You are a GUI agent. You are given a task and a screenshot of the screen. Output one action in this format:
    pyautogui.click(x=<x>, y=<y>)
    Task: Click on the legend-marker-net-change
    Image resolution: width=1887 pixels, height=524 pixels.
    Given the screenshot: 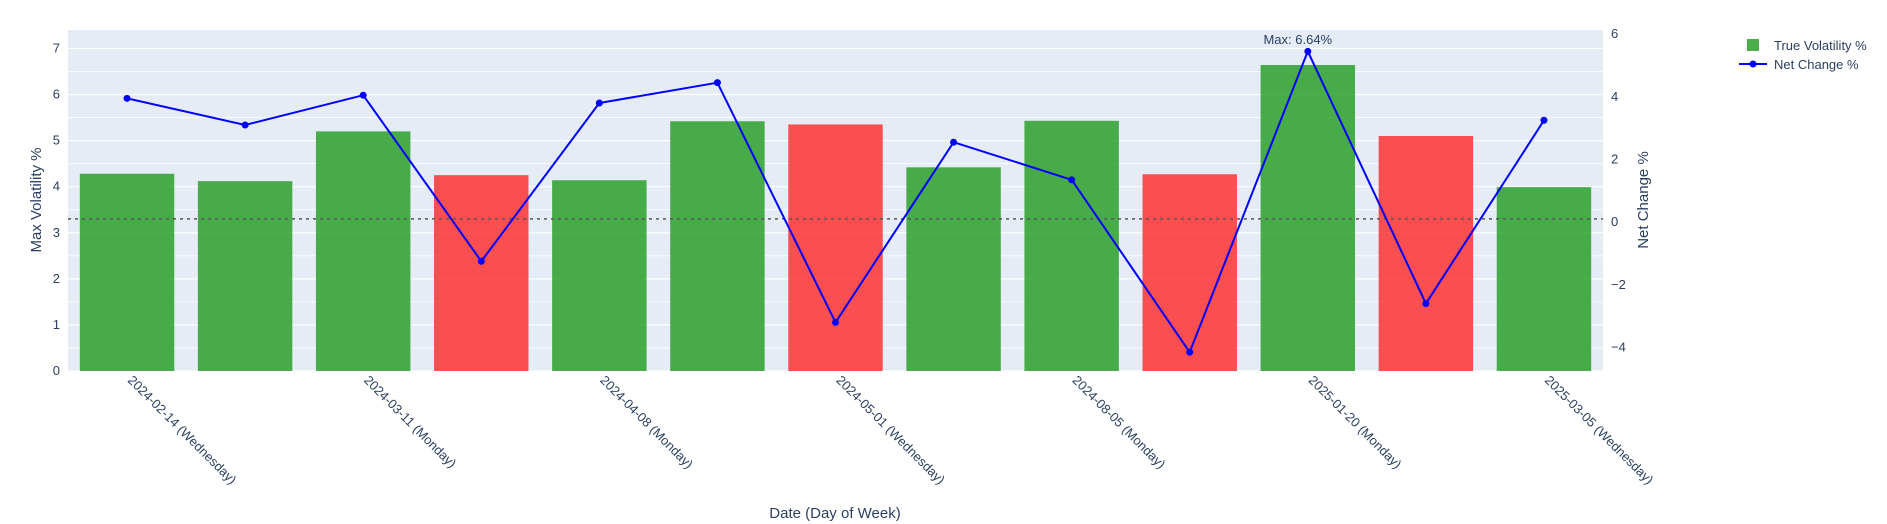 What is the action you would take?
    pyautogui.click(x=1753, y=64)
    